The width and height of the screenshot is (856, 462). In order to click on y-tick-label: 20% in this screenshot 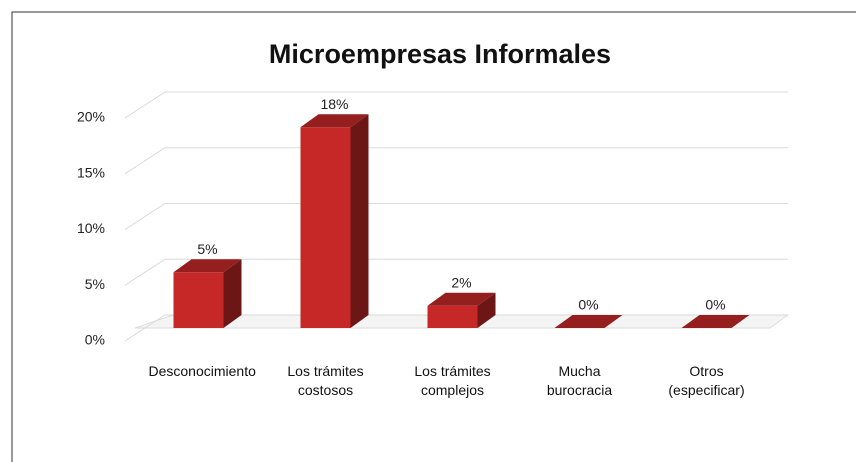, I will do `click(91, 117)`.